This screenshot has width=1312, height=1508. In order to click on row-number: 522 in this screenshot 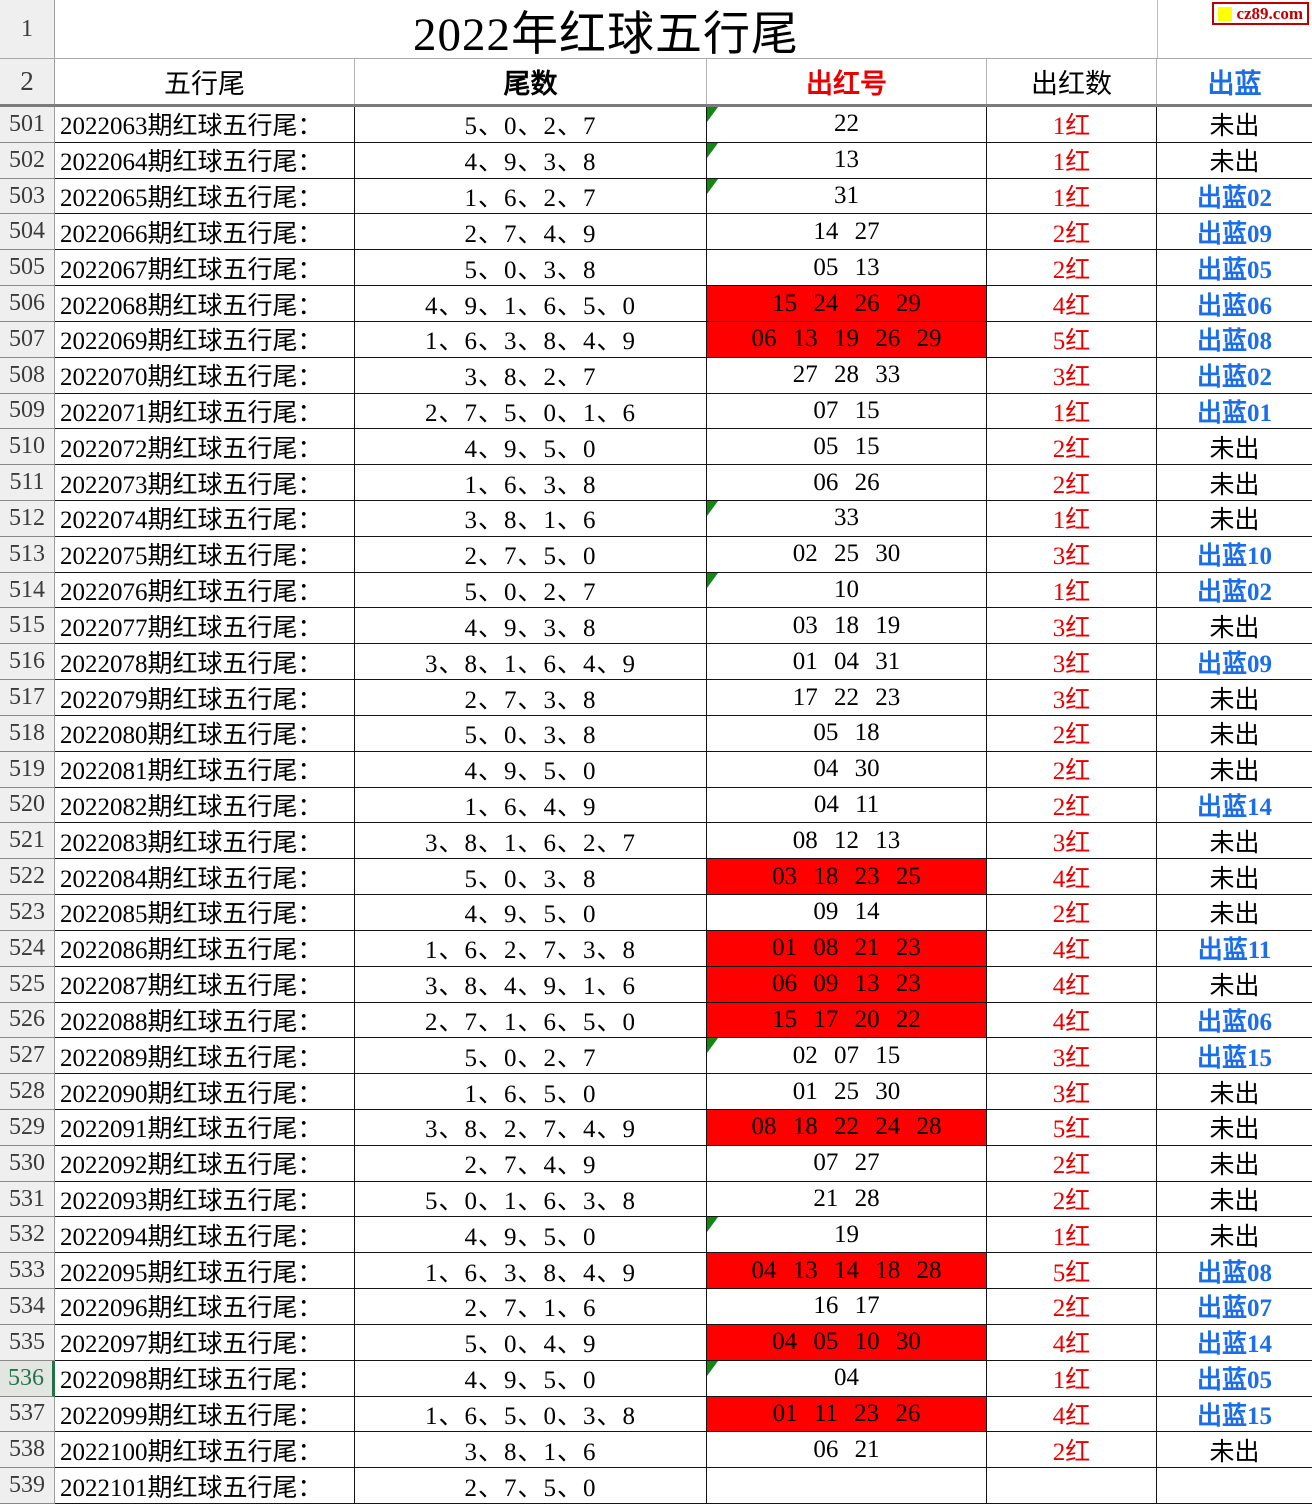, I will do `click(27, 877)`.